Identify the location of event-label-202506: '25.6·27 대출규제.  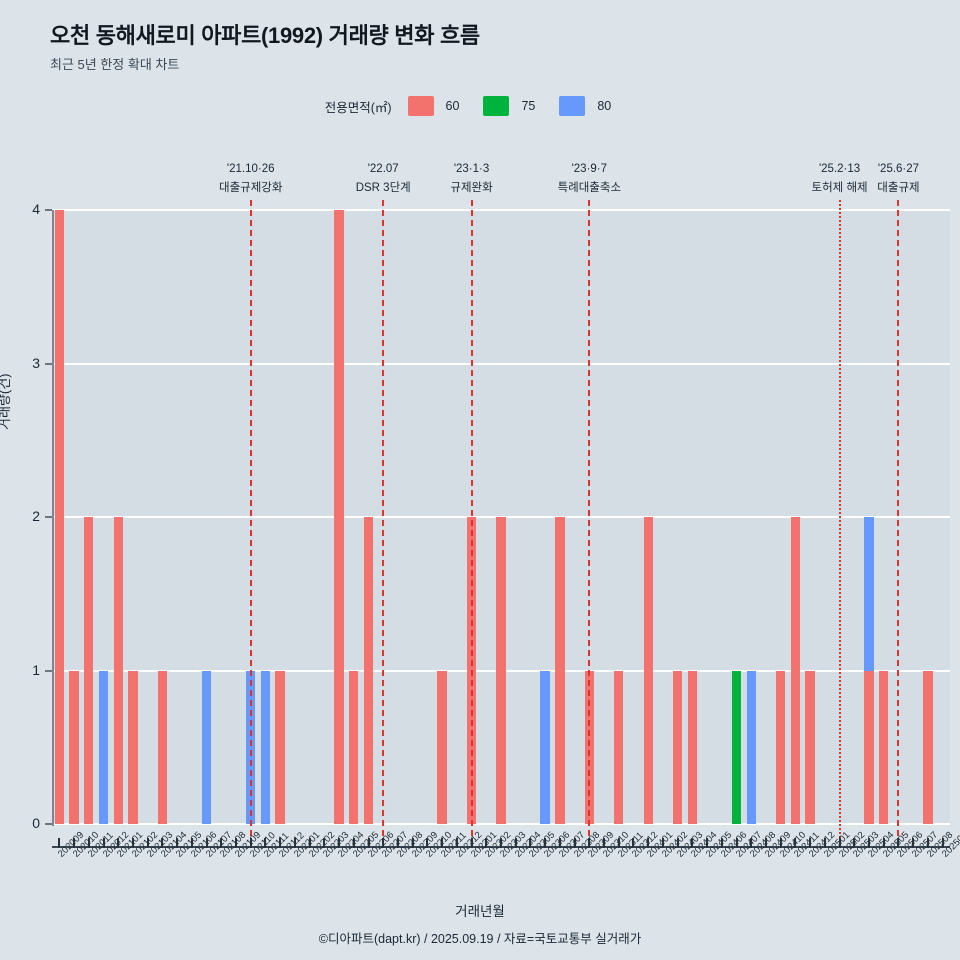
(898, 179).